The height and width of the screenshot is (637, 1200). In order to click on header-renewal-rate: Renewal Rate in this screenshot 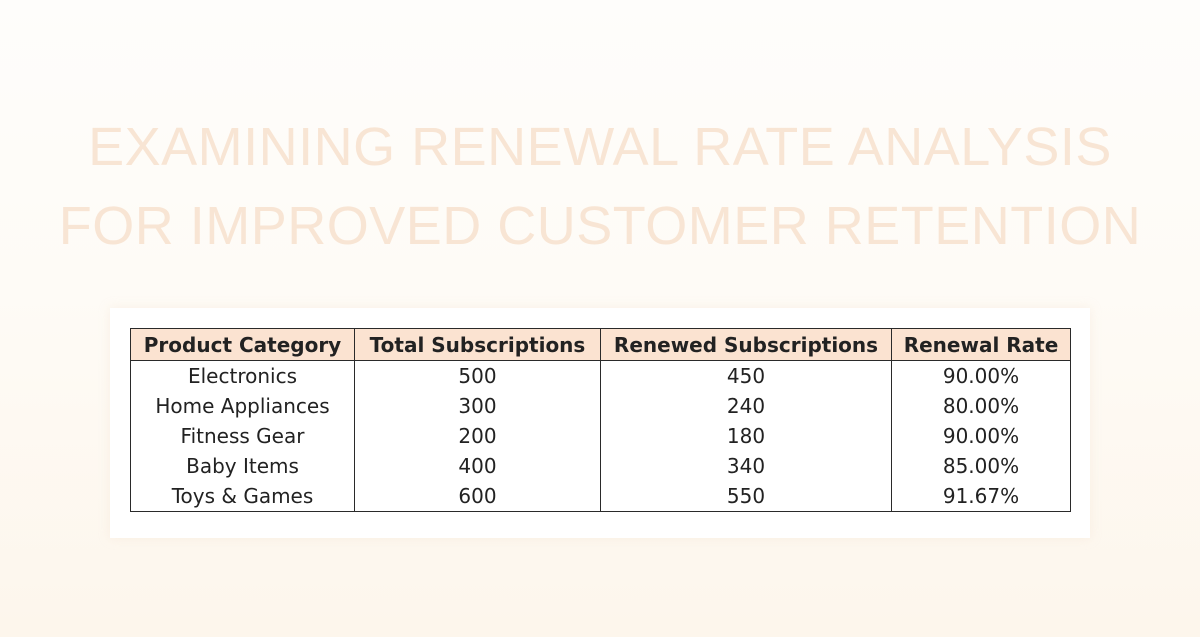, I will do `click(981, 344)`.